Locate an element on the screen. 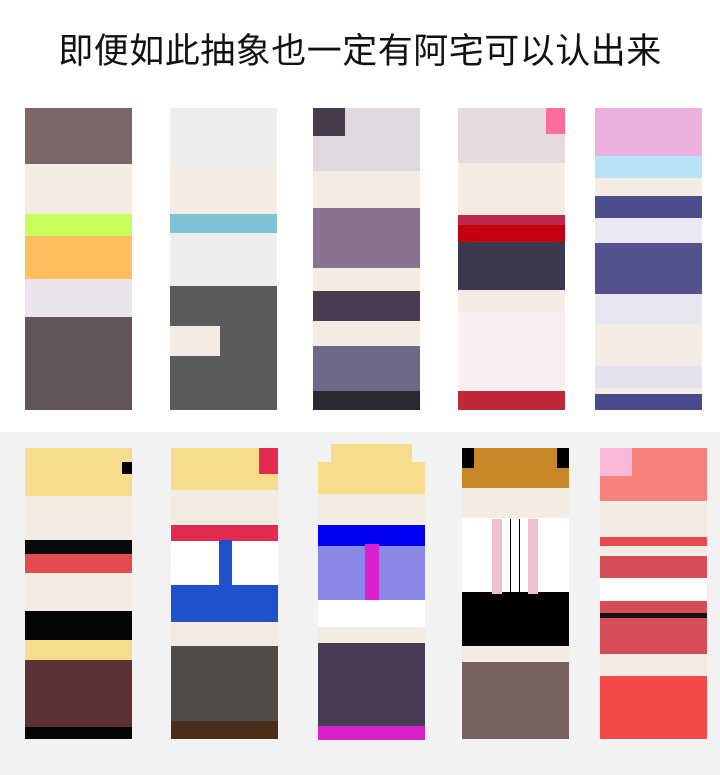 The width and height of the screenshot is (720, 775). ear-left is located at coordinates (468, 458).